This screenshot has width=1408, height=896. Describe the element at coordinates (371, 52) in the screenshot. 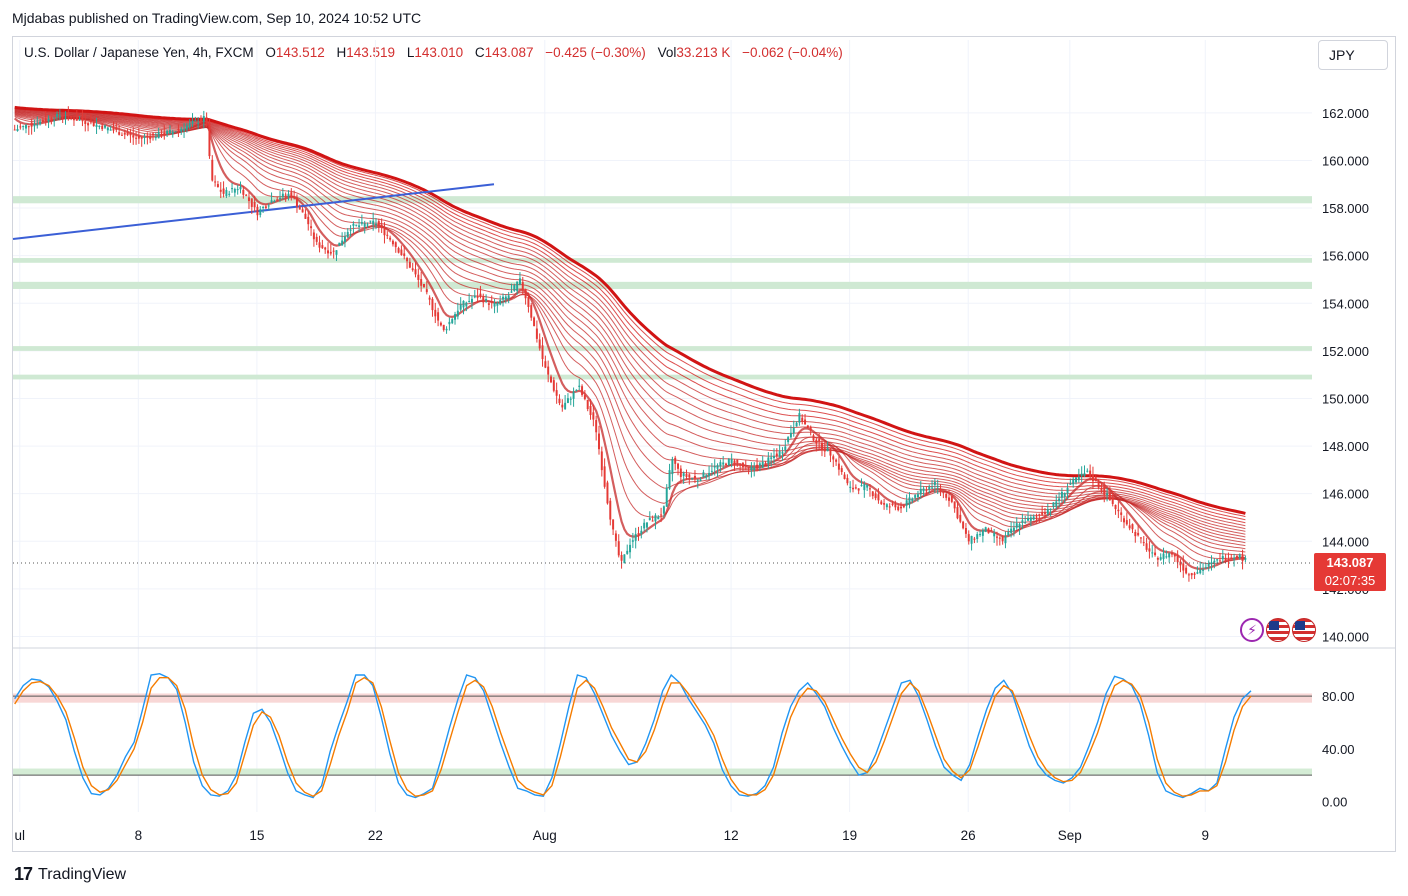

I see `high-value: 143.519` at that location.